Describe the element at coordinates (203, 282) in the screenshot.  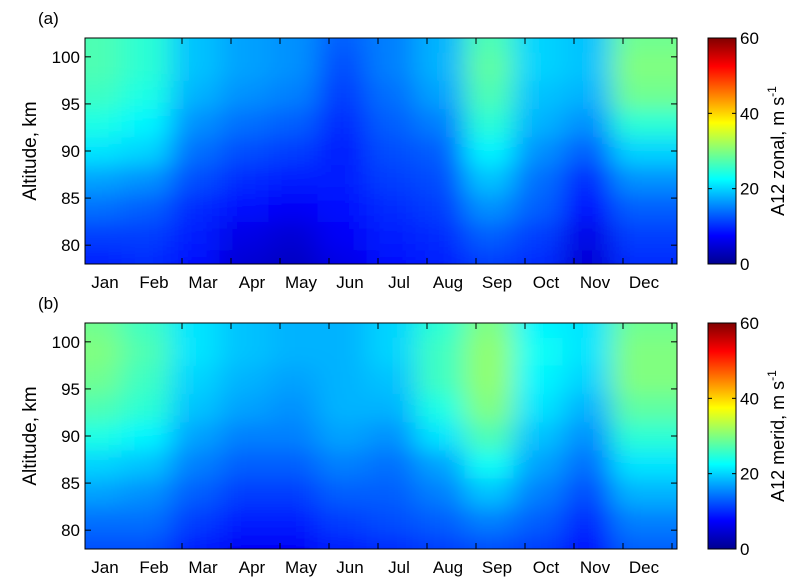
I see `x-tick-label: Mar` at that location.